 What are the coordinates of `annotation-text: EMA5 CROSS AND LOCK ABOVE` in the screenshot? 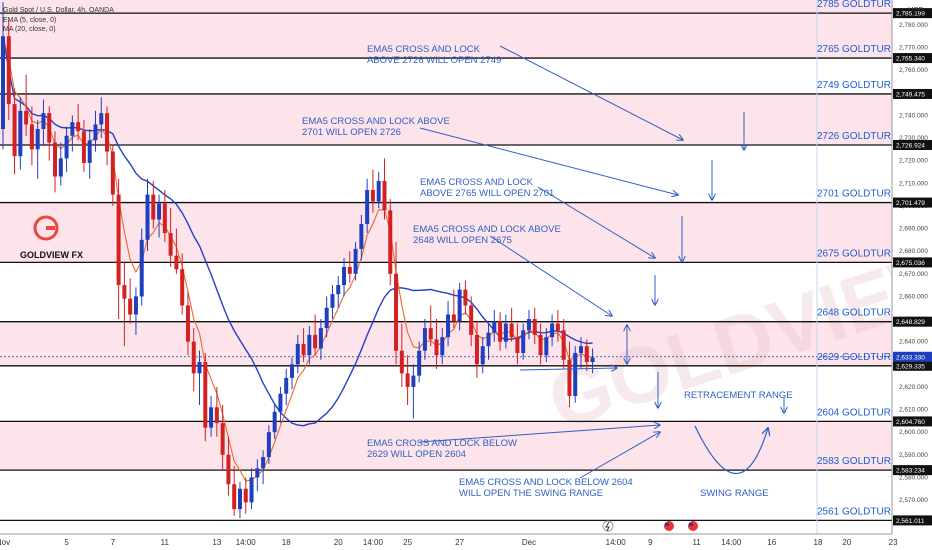 It's located at (376, 121).